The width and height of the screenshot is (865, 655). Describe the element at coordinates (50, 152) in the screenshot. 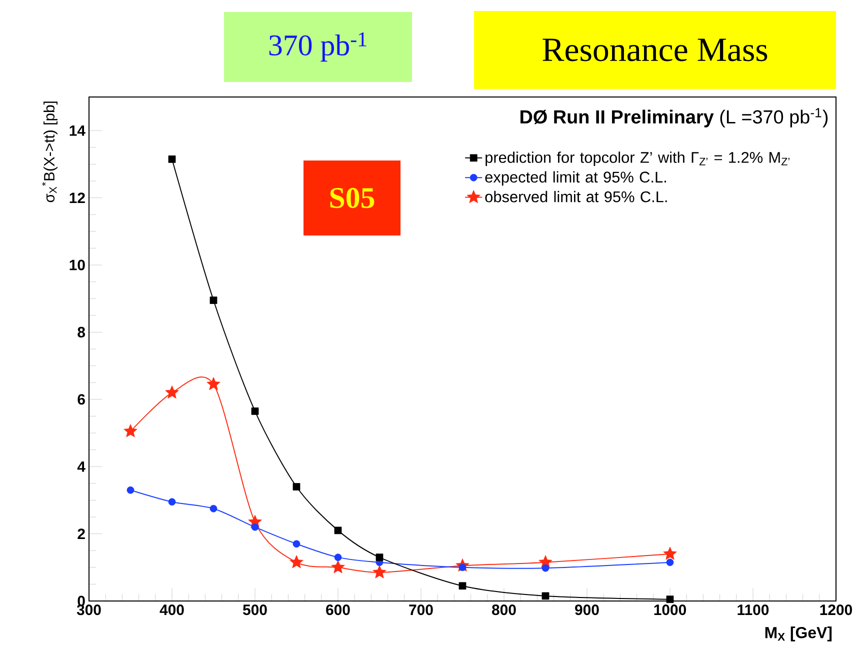

I see `y-axis-title: σ$_{X}$$^{*}$B(X->tt) [pb]` at that location.